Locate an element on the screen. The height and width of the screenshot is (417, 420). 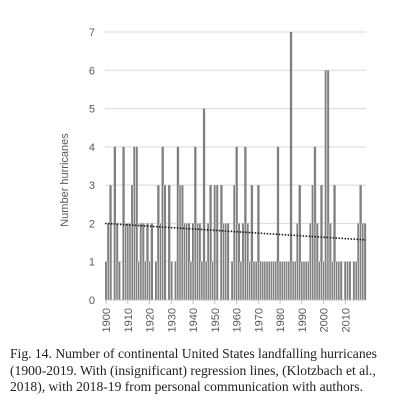
y-tick-label: 1 is located at coordinates (92, 263).